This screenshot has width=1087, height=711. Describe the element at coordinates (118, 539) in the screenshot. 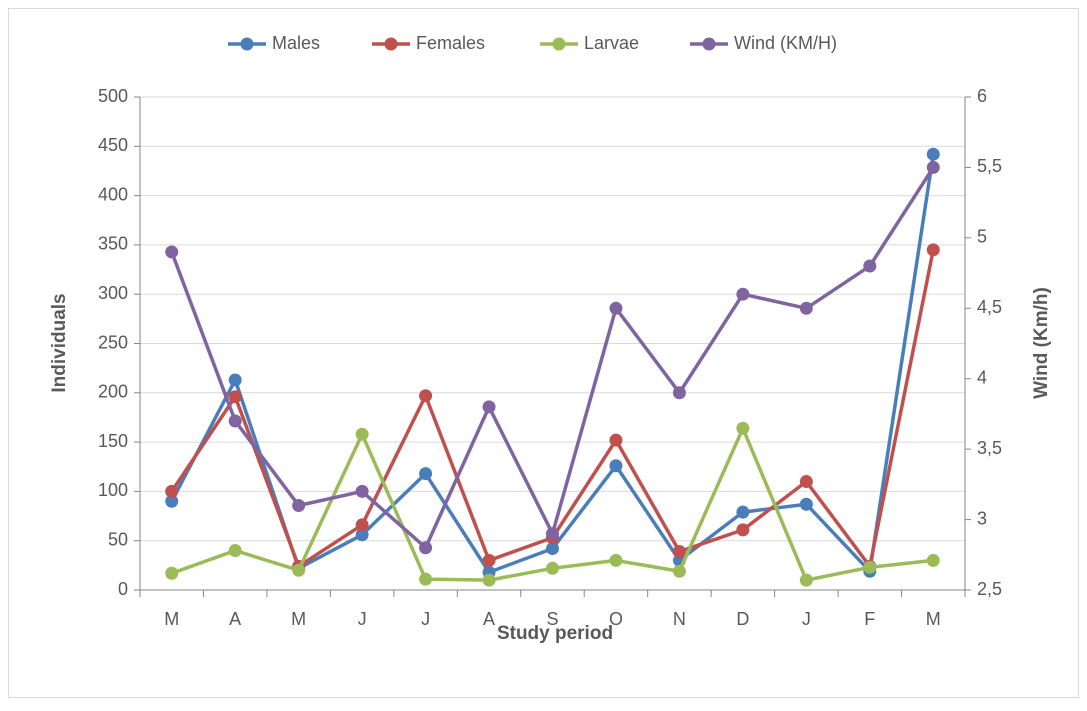

I see `y-tick-label: 50` at that location.